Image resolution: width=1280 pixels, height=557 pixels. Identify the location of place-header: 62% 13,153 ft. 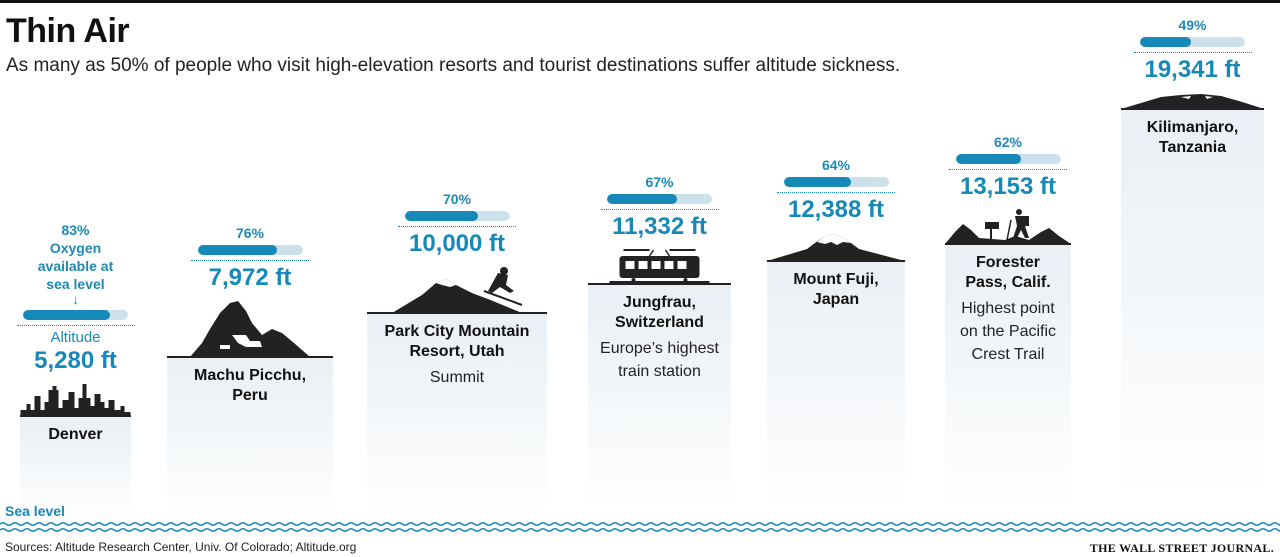
(1008, 167).